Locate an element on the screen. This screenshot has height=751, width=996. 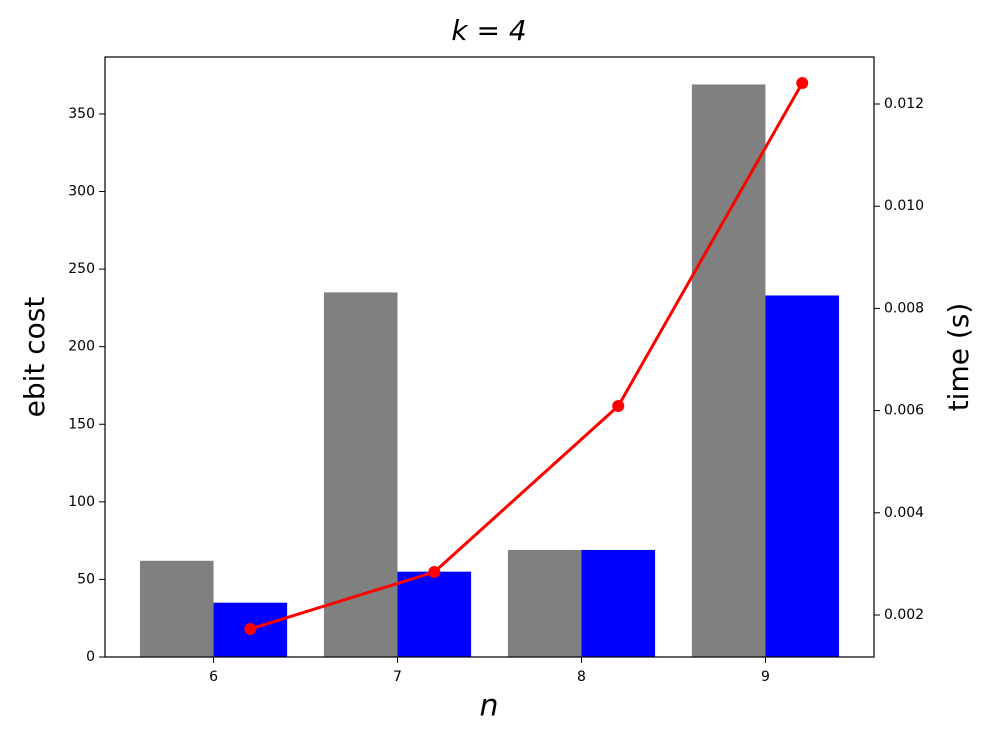
x-tick-label: 6 is located at coordinates (213, 677).